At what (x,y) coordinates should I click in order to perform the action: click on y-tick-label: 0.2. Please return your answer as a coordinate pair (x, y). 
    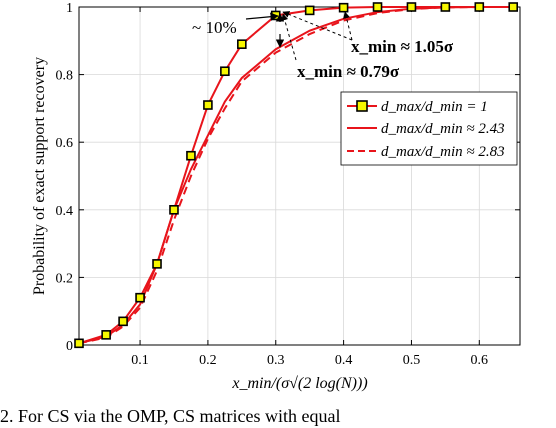
    Looking at the image, I should click on (65, 278).